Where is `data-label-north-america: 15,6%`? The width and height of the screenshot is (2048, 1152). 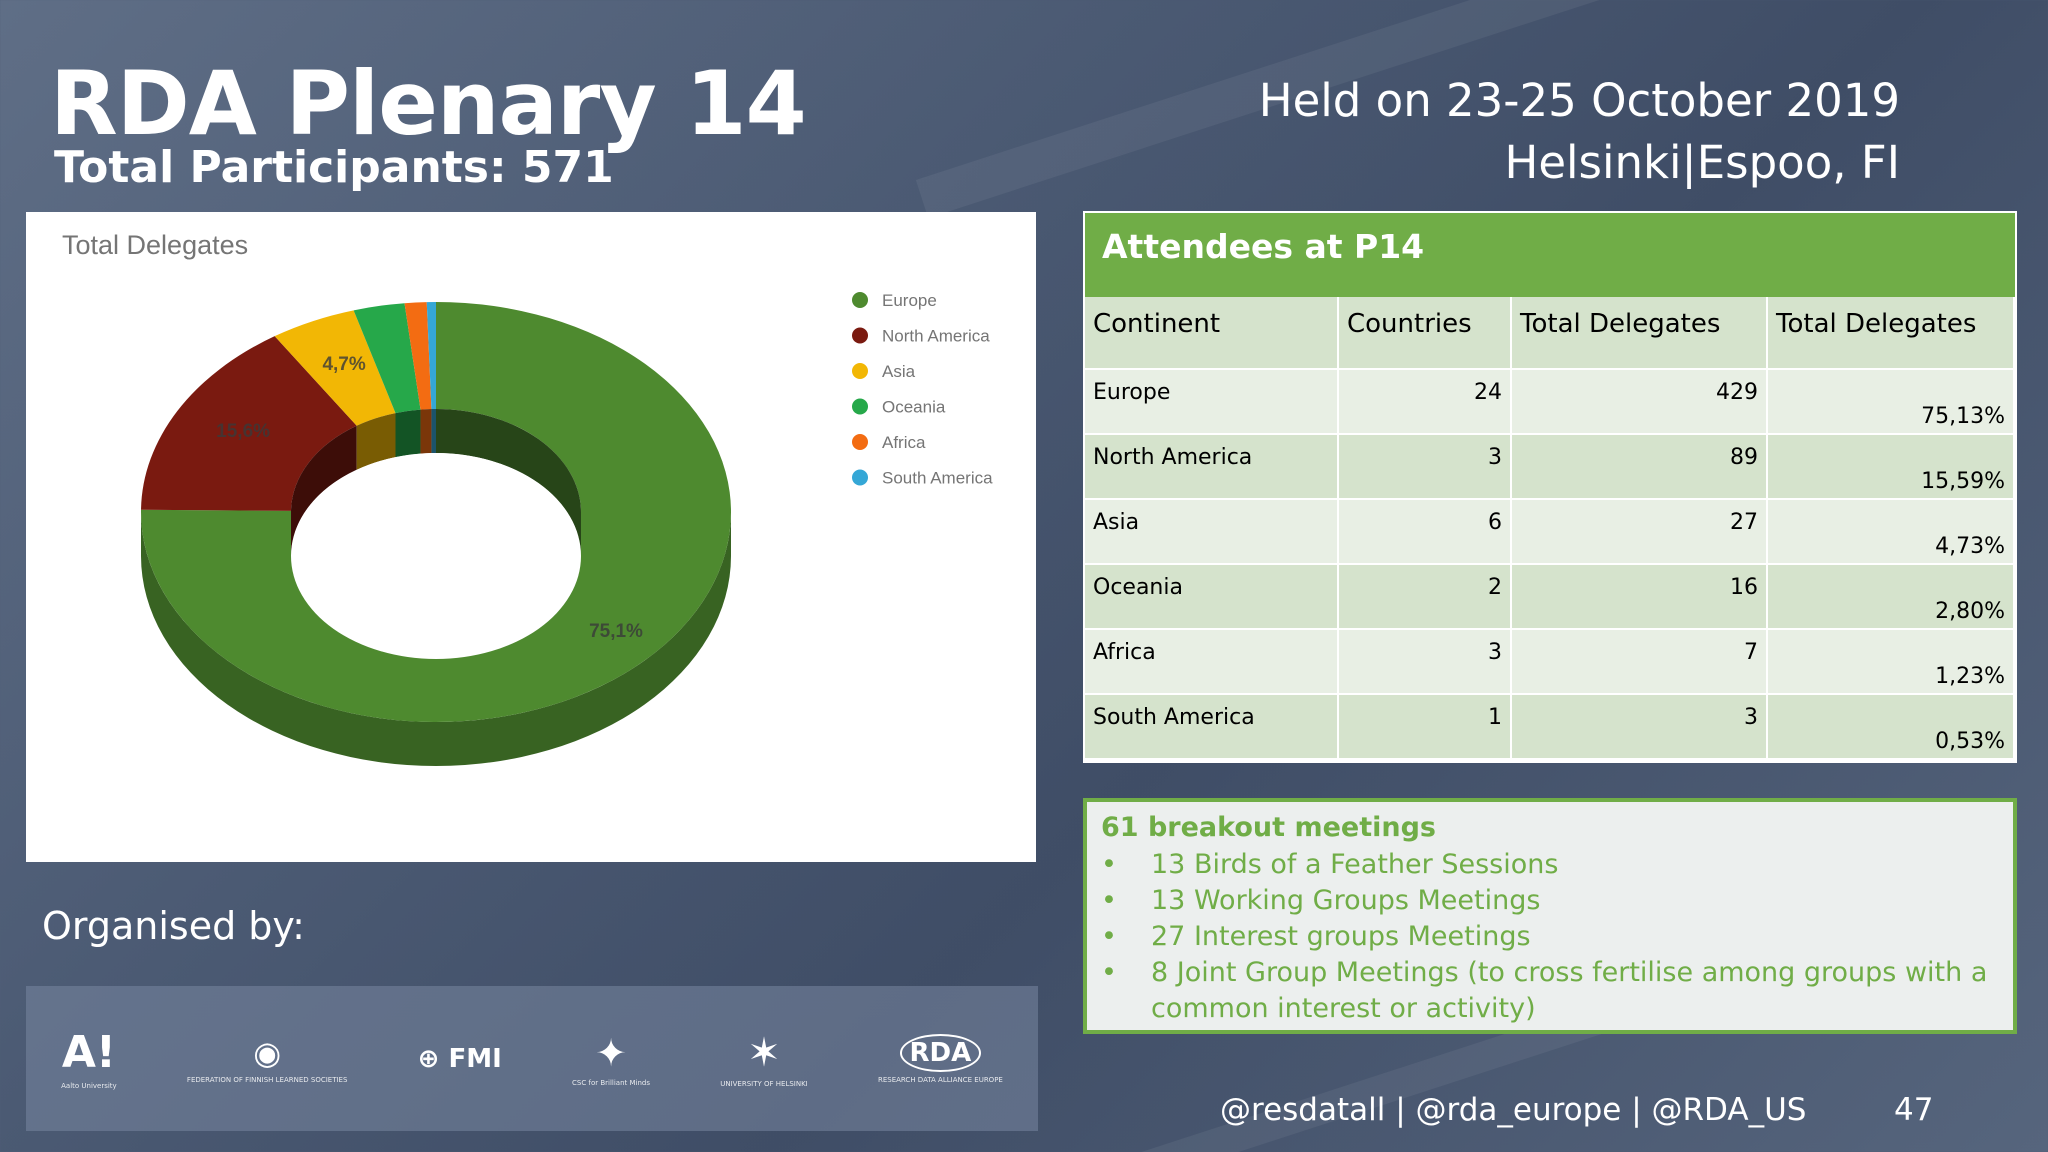 data-label-north-america: 15,6% is located at coordinates (243, 431).